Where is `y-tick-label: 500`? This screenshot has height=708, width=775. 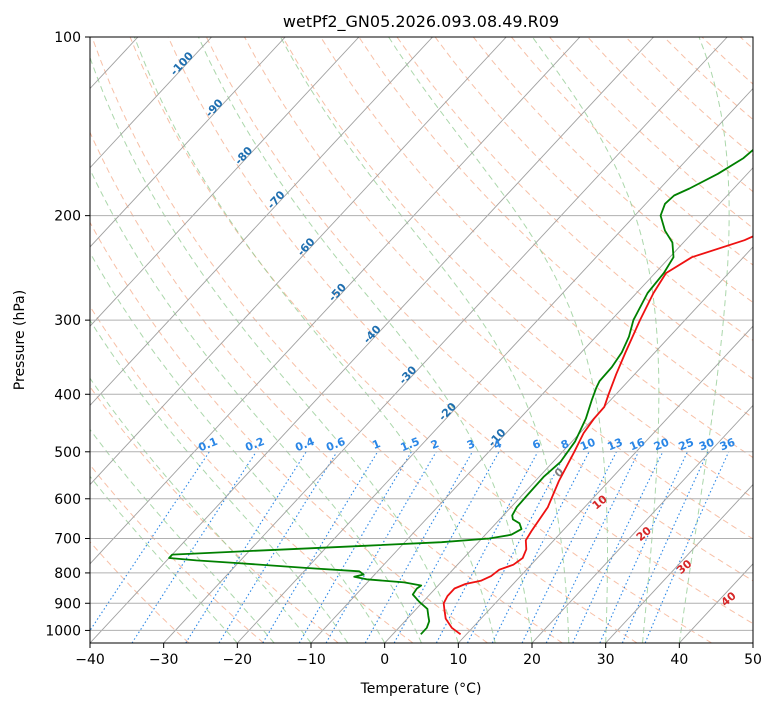 y-tick-label: 500 is located at coordinates (67, 453).